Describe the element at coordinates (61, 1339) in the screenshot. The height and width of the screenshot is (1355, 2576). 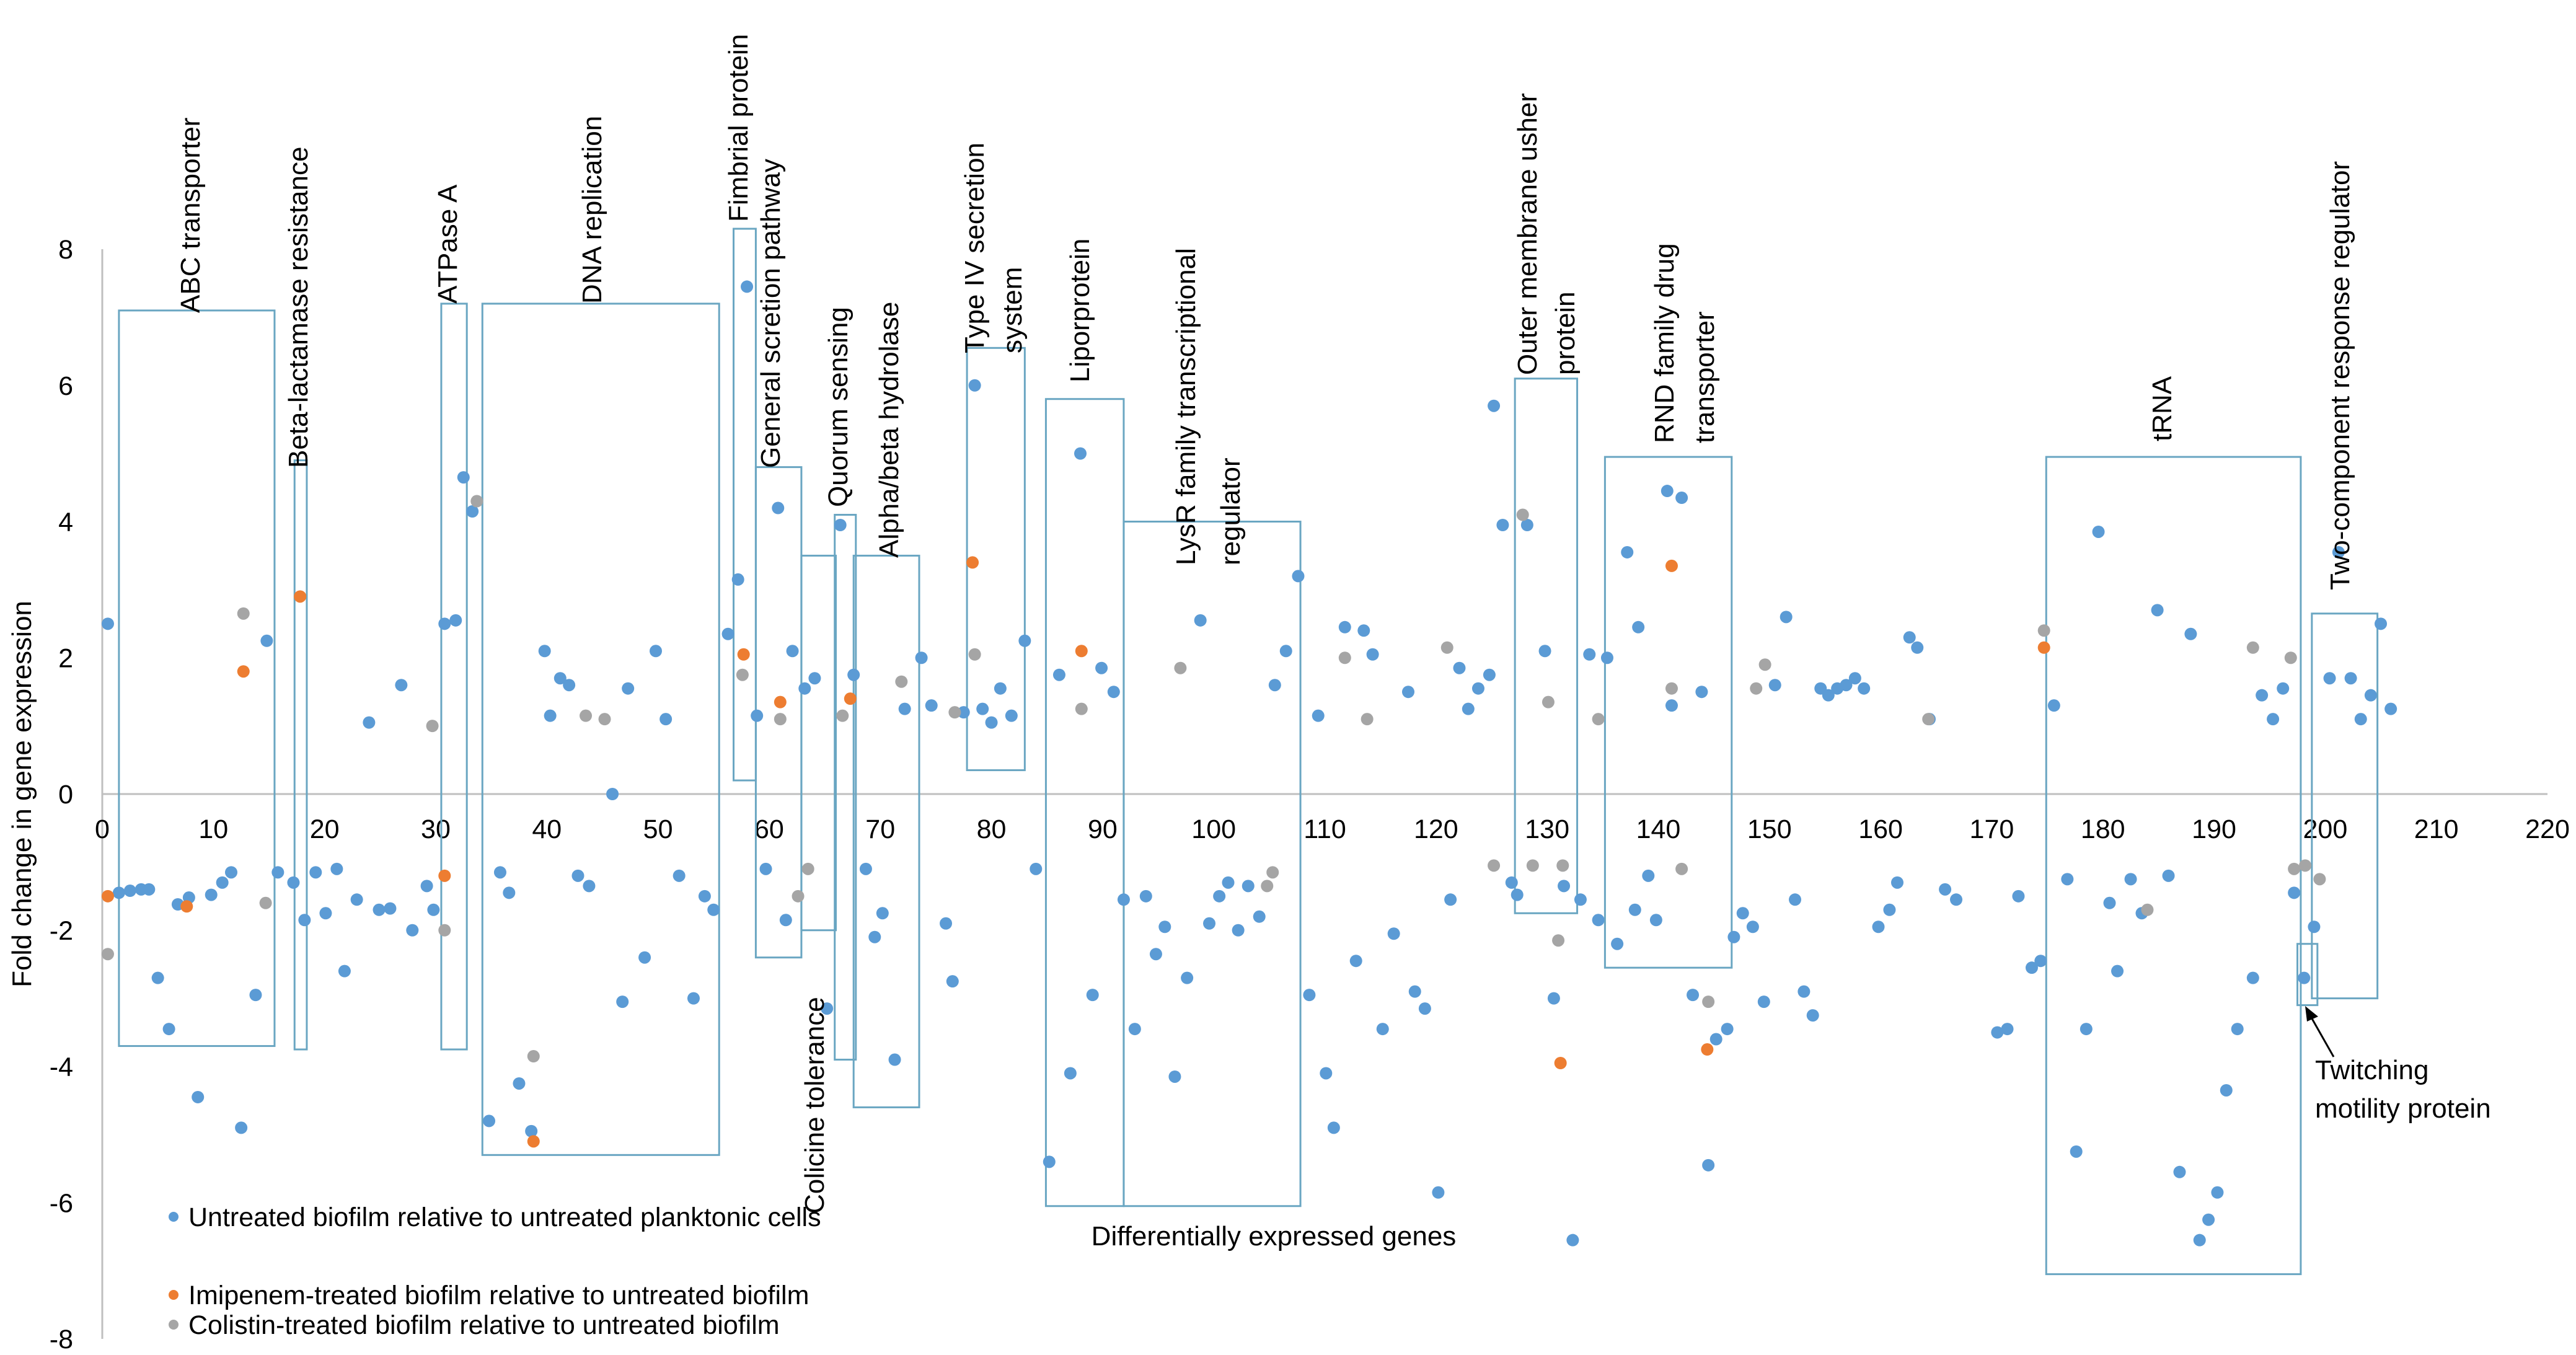
I see `y-tick-label: -8` at that location.